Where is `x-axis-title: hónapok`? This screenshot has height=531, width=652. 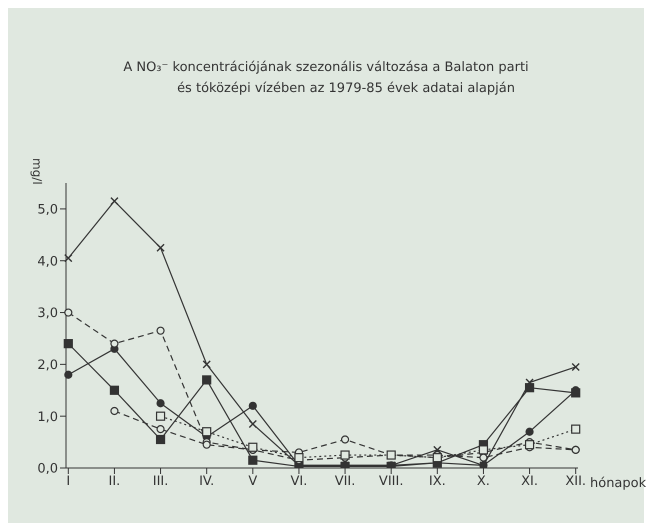
x-axis-title: hónapok is located at coordinates (618, 483).